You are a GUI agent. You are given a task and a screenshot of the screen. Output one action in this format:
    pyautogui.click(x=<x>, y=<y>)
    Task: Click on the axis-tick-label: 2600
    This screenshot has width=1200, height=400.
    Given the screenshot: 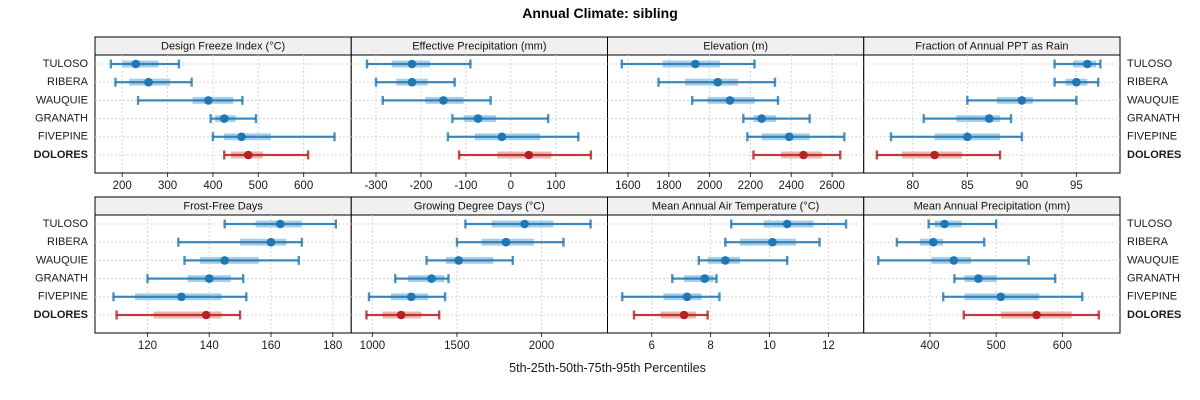 What is the action you would take?
    pyautogui.click(x=832, y=186)
    